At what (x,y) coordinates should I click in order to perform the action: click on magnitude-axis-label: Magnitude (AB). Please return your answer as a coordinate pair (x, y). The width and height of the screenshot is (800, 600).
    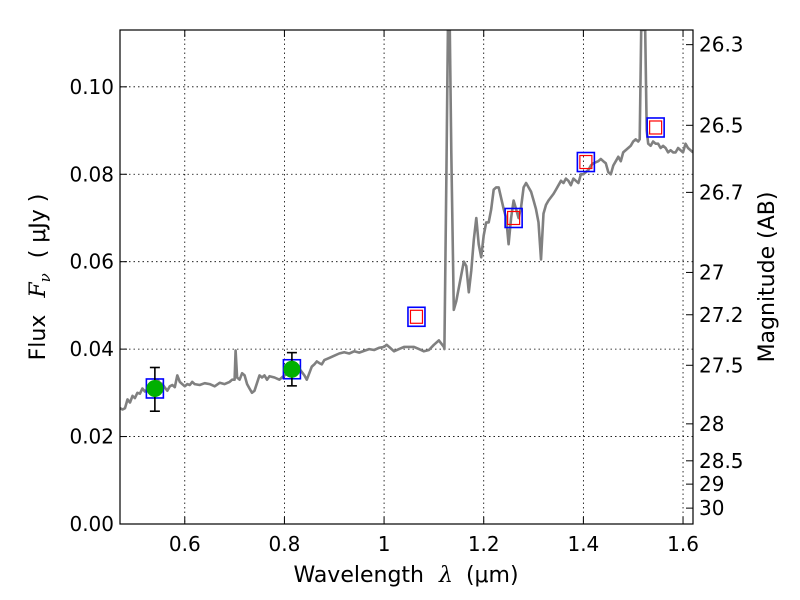
    Looking at the image, I should click on (767, 277).